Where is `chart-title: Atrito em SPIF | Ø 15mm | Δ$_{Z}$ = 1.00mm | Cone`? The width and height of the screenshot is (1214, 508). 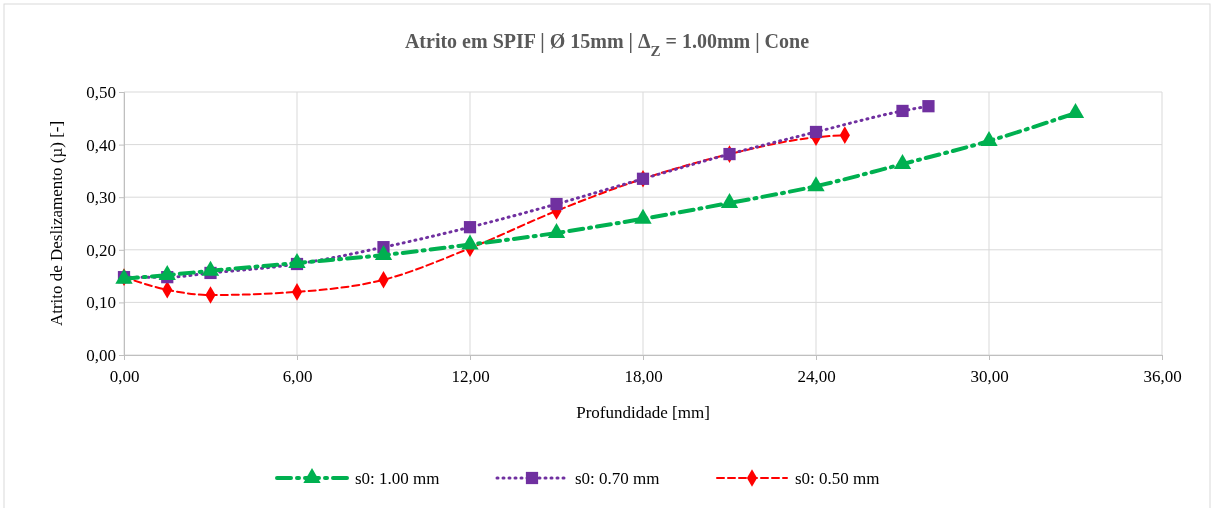
chart-title: Atrito em SPIF | Ø 15mm | Δ$_{Z}$ = 1.00mm | Cone is located at coordinates (607, 44).